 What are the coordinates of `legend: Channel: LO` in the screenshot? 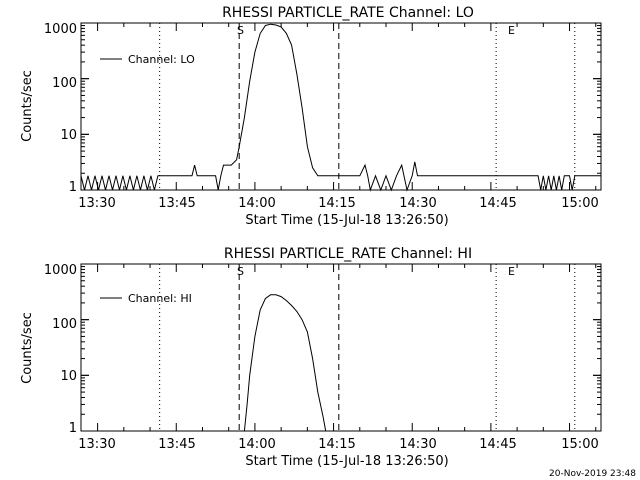 It's located at (147, 59).